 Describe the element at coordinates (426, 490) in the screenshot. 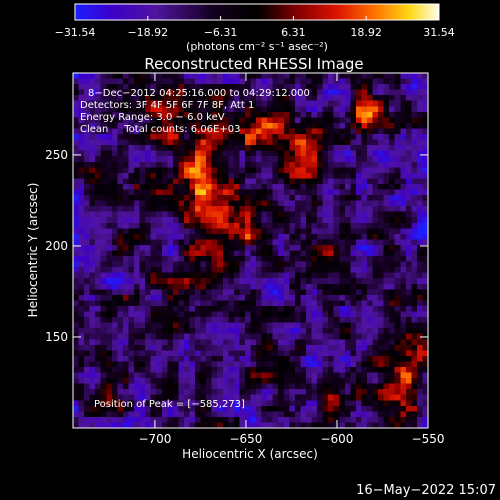

I see `footer-timestamp: 16−May−2022 15:07` at that location.